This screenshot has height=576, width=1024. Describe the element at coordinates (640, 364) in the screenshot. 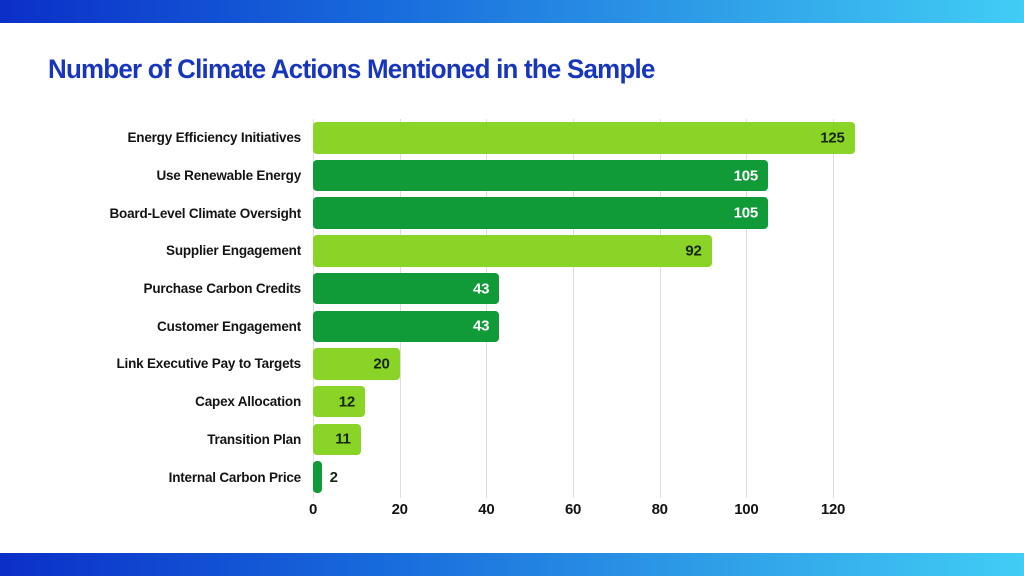

I see `bar-track: 20` at that location.